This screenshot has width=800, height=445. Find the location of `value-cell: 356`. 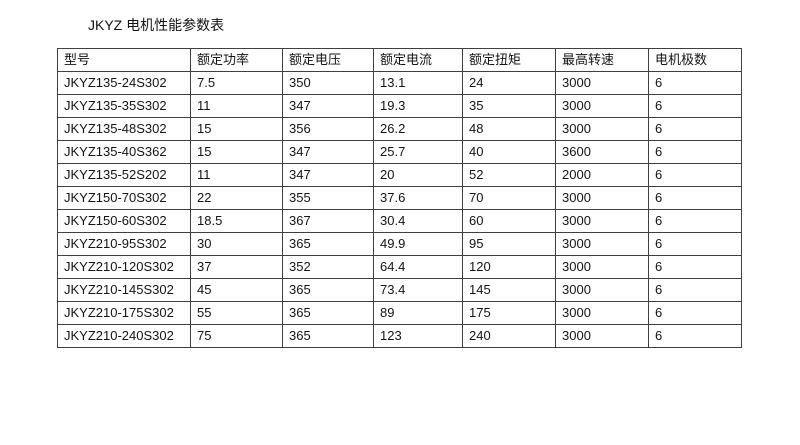

value-cell: 356 is located at coordinates (328, 129).